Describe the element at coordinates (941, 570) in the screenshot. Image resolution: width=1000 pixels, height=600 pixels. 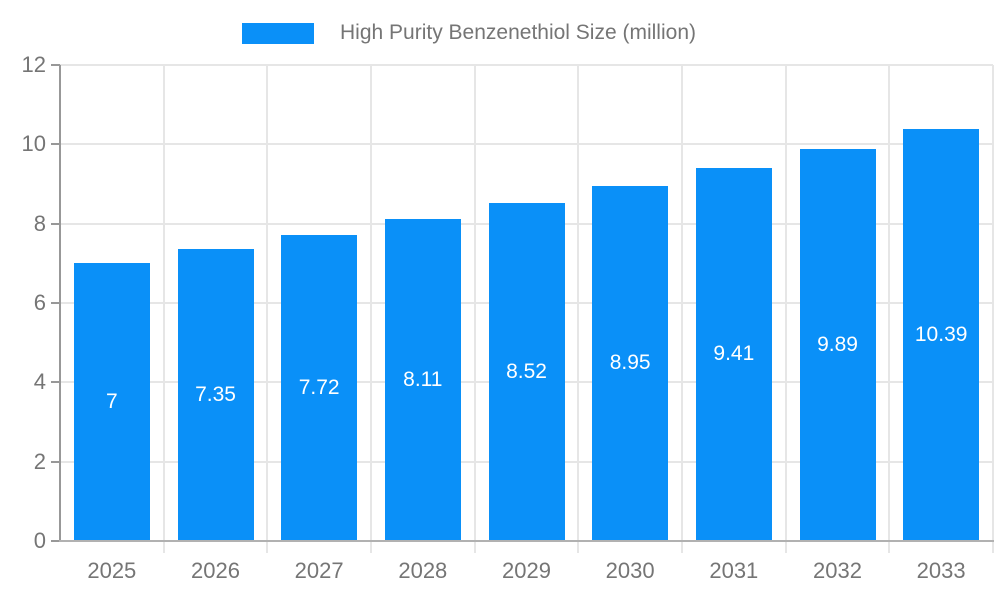
I see `x-tick-label: 2033` at that location.